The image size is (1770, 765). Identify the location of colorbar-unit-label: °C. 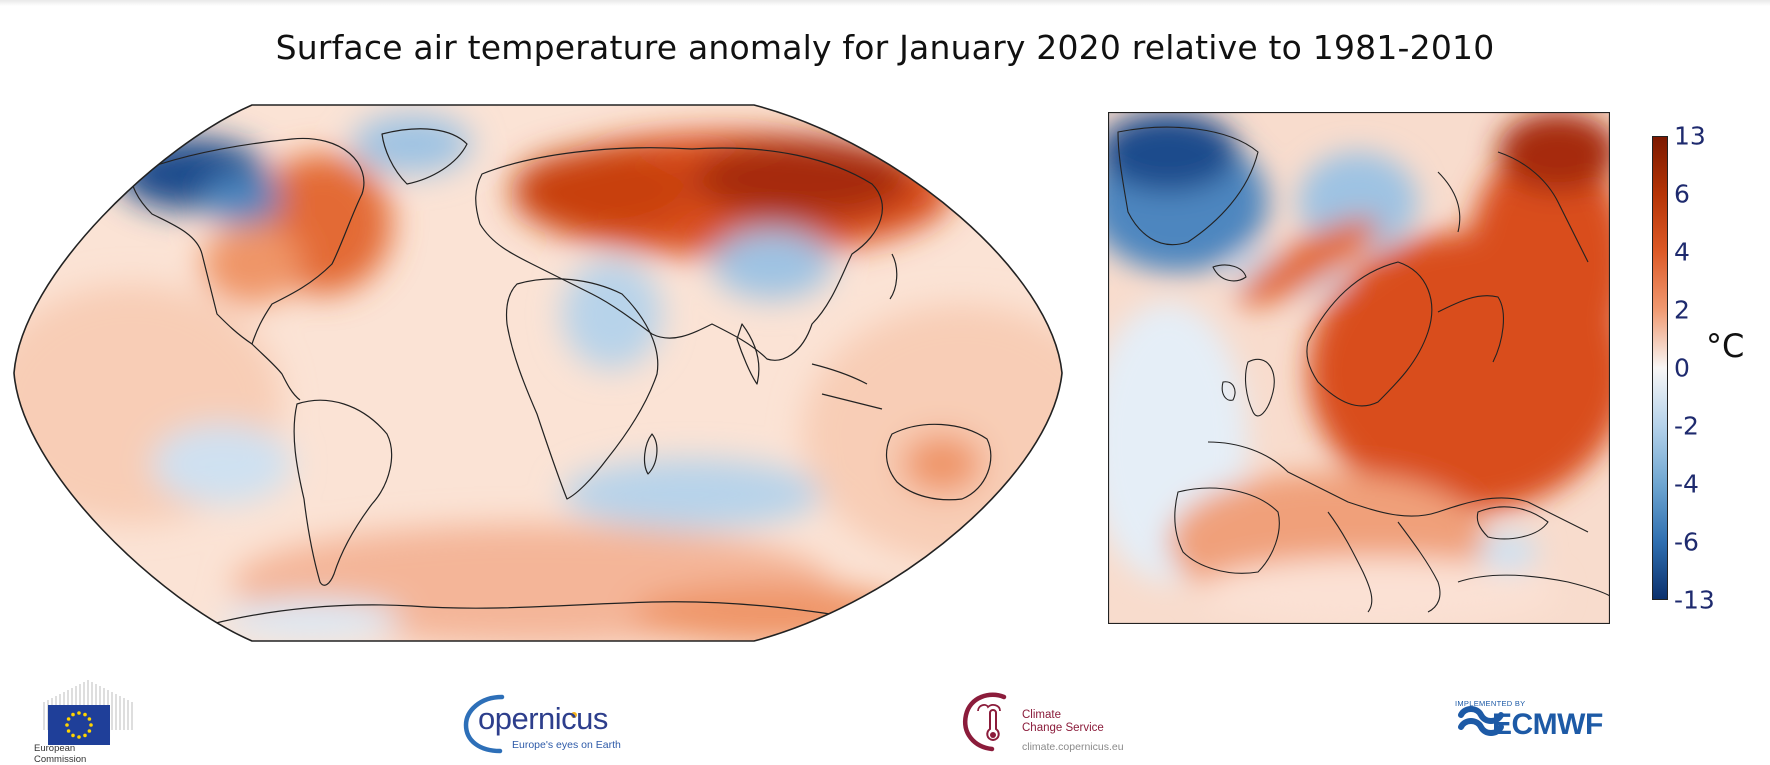
(1725, 346).